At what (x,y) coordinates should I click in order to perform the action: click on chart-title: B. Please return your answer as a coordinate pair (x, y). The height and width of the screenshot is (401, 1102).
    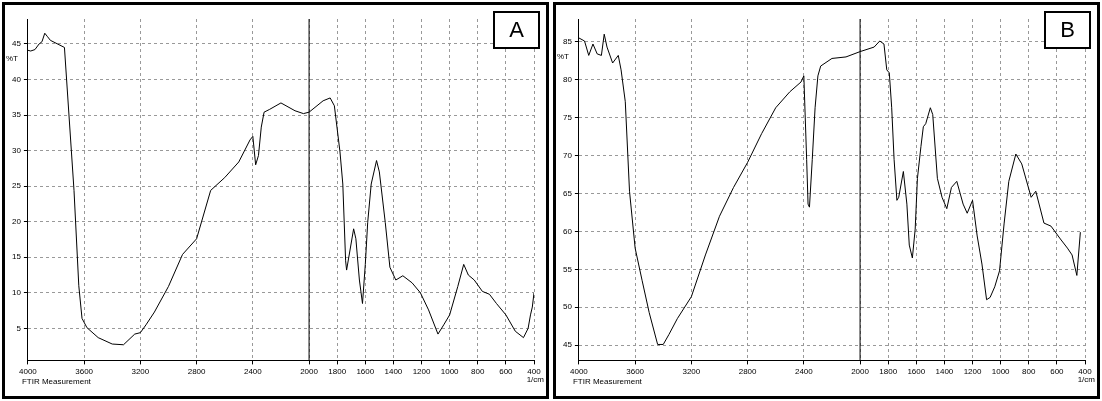
    Looking at the image, I should click on (1067, 30).